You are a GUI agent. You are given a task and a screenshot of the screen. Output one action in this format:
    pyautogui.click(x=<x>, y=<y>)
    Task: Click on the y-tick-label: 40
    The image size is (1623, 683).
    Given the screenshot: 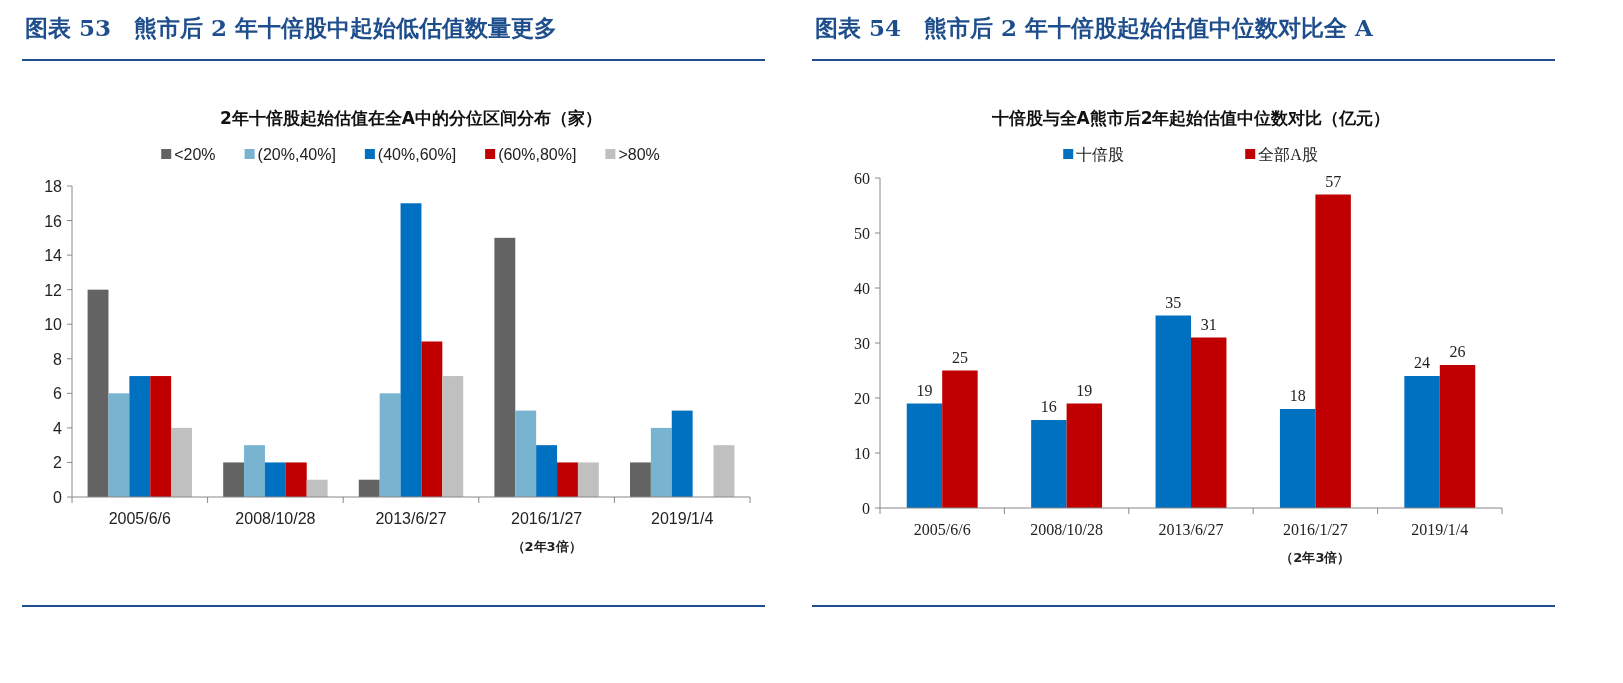 What is the action you would take?
    pyautogui.click(x=862, y=288)
    